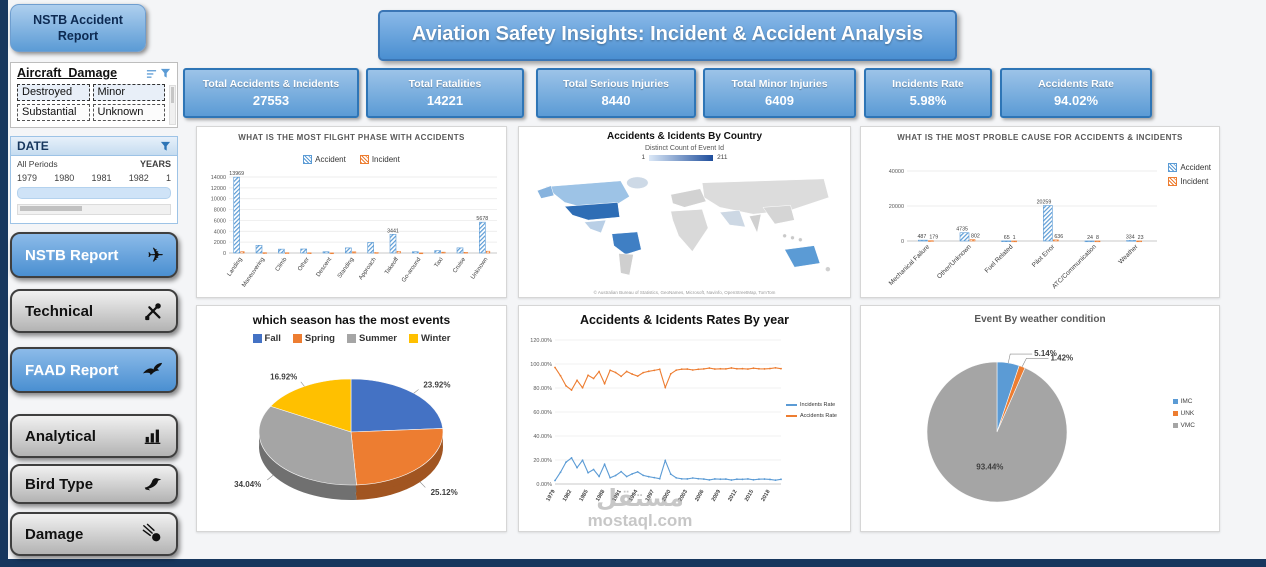 This screenshot has width=1266, height=567. I want to click on svg-text: 802, so click(975, 237).